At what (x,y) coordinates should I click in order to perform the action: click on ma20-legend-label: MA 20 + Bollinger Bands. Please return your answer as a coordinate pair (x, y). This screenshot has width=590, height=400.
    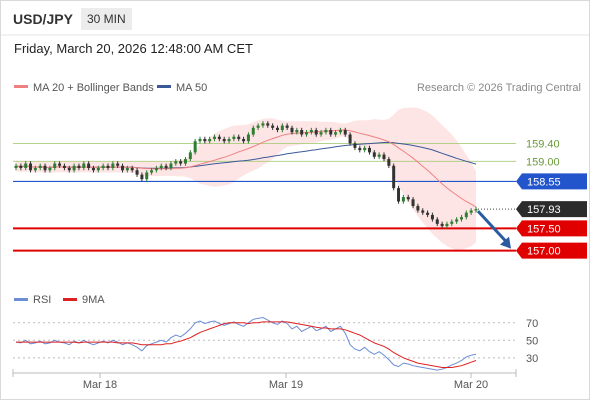
    Looking at the image, I should click on (93, 88).